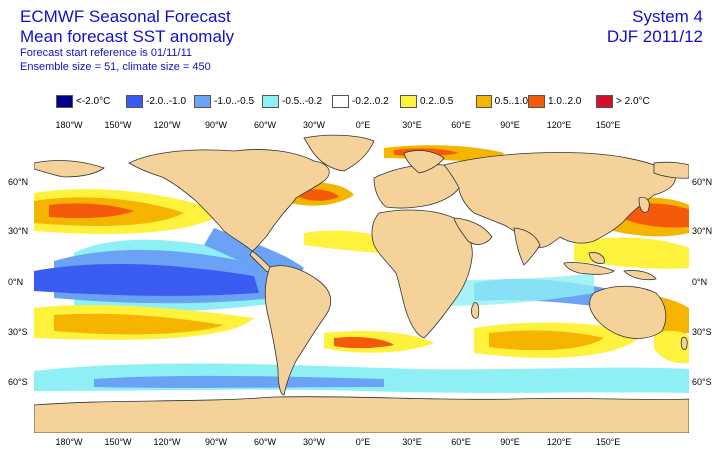  I want to click on alaska-east-siberia, so click(69, 169).